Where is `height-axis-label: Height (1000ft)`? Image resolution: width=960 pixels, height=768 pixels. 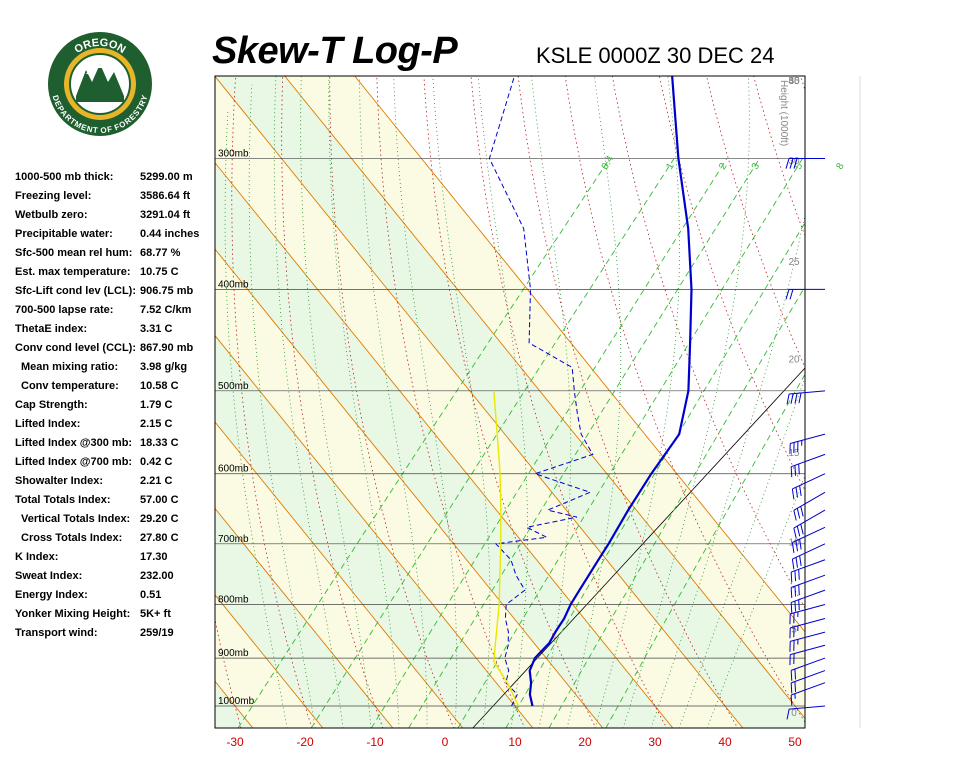
height-axis-label: Height (1000ft) is located at coordinates (783, 113).